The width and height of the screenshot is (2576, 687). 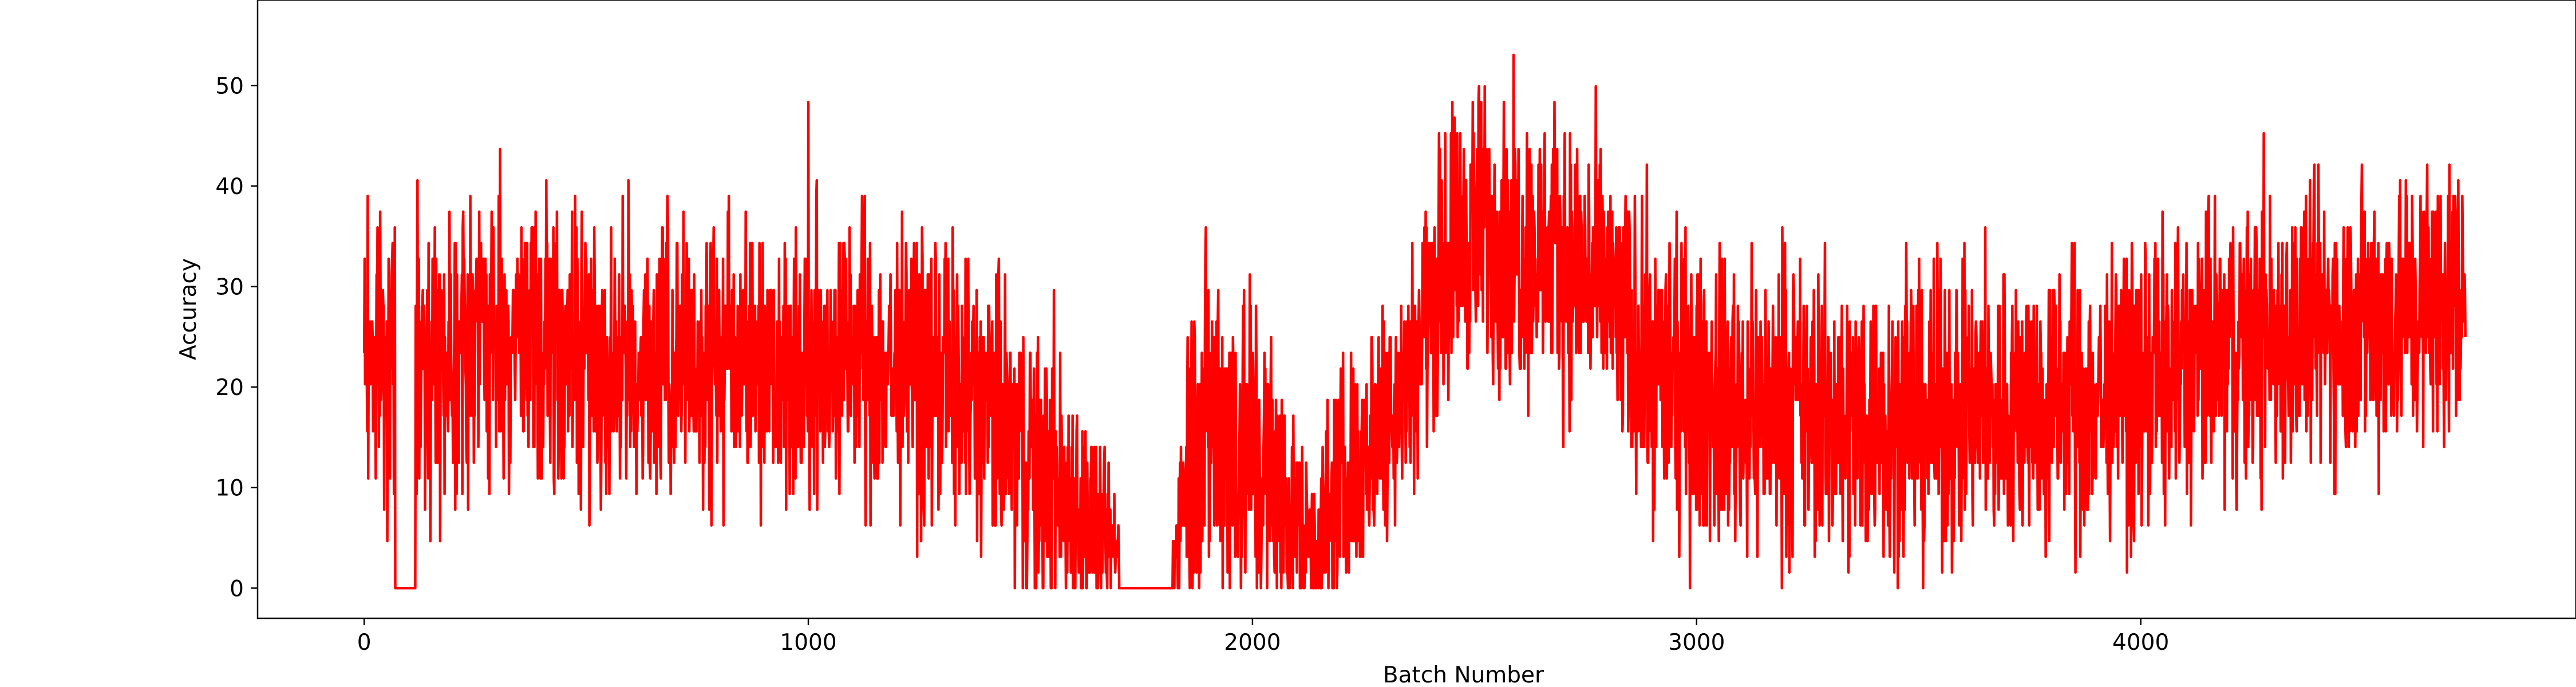 What do you see at coordinates (236, 338) in the screenshot?
I see `y-axis-ticks: 0 10 20 30 40 50` at bounding box center [236, 338].